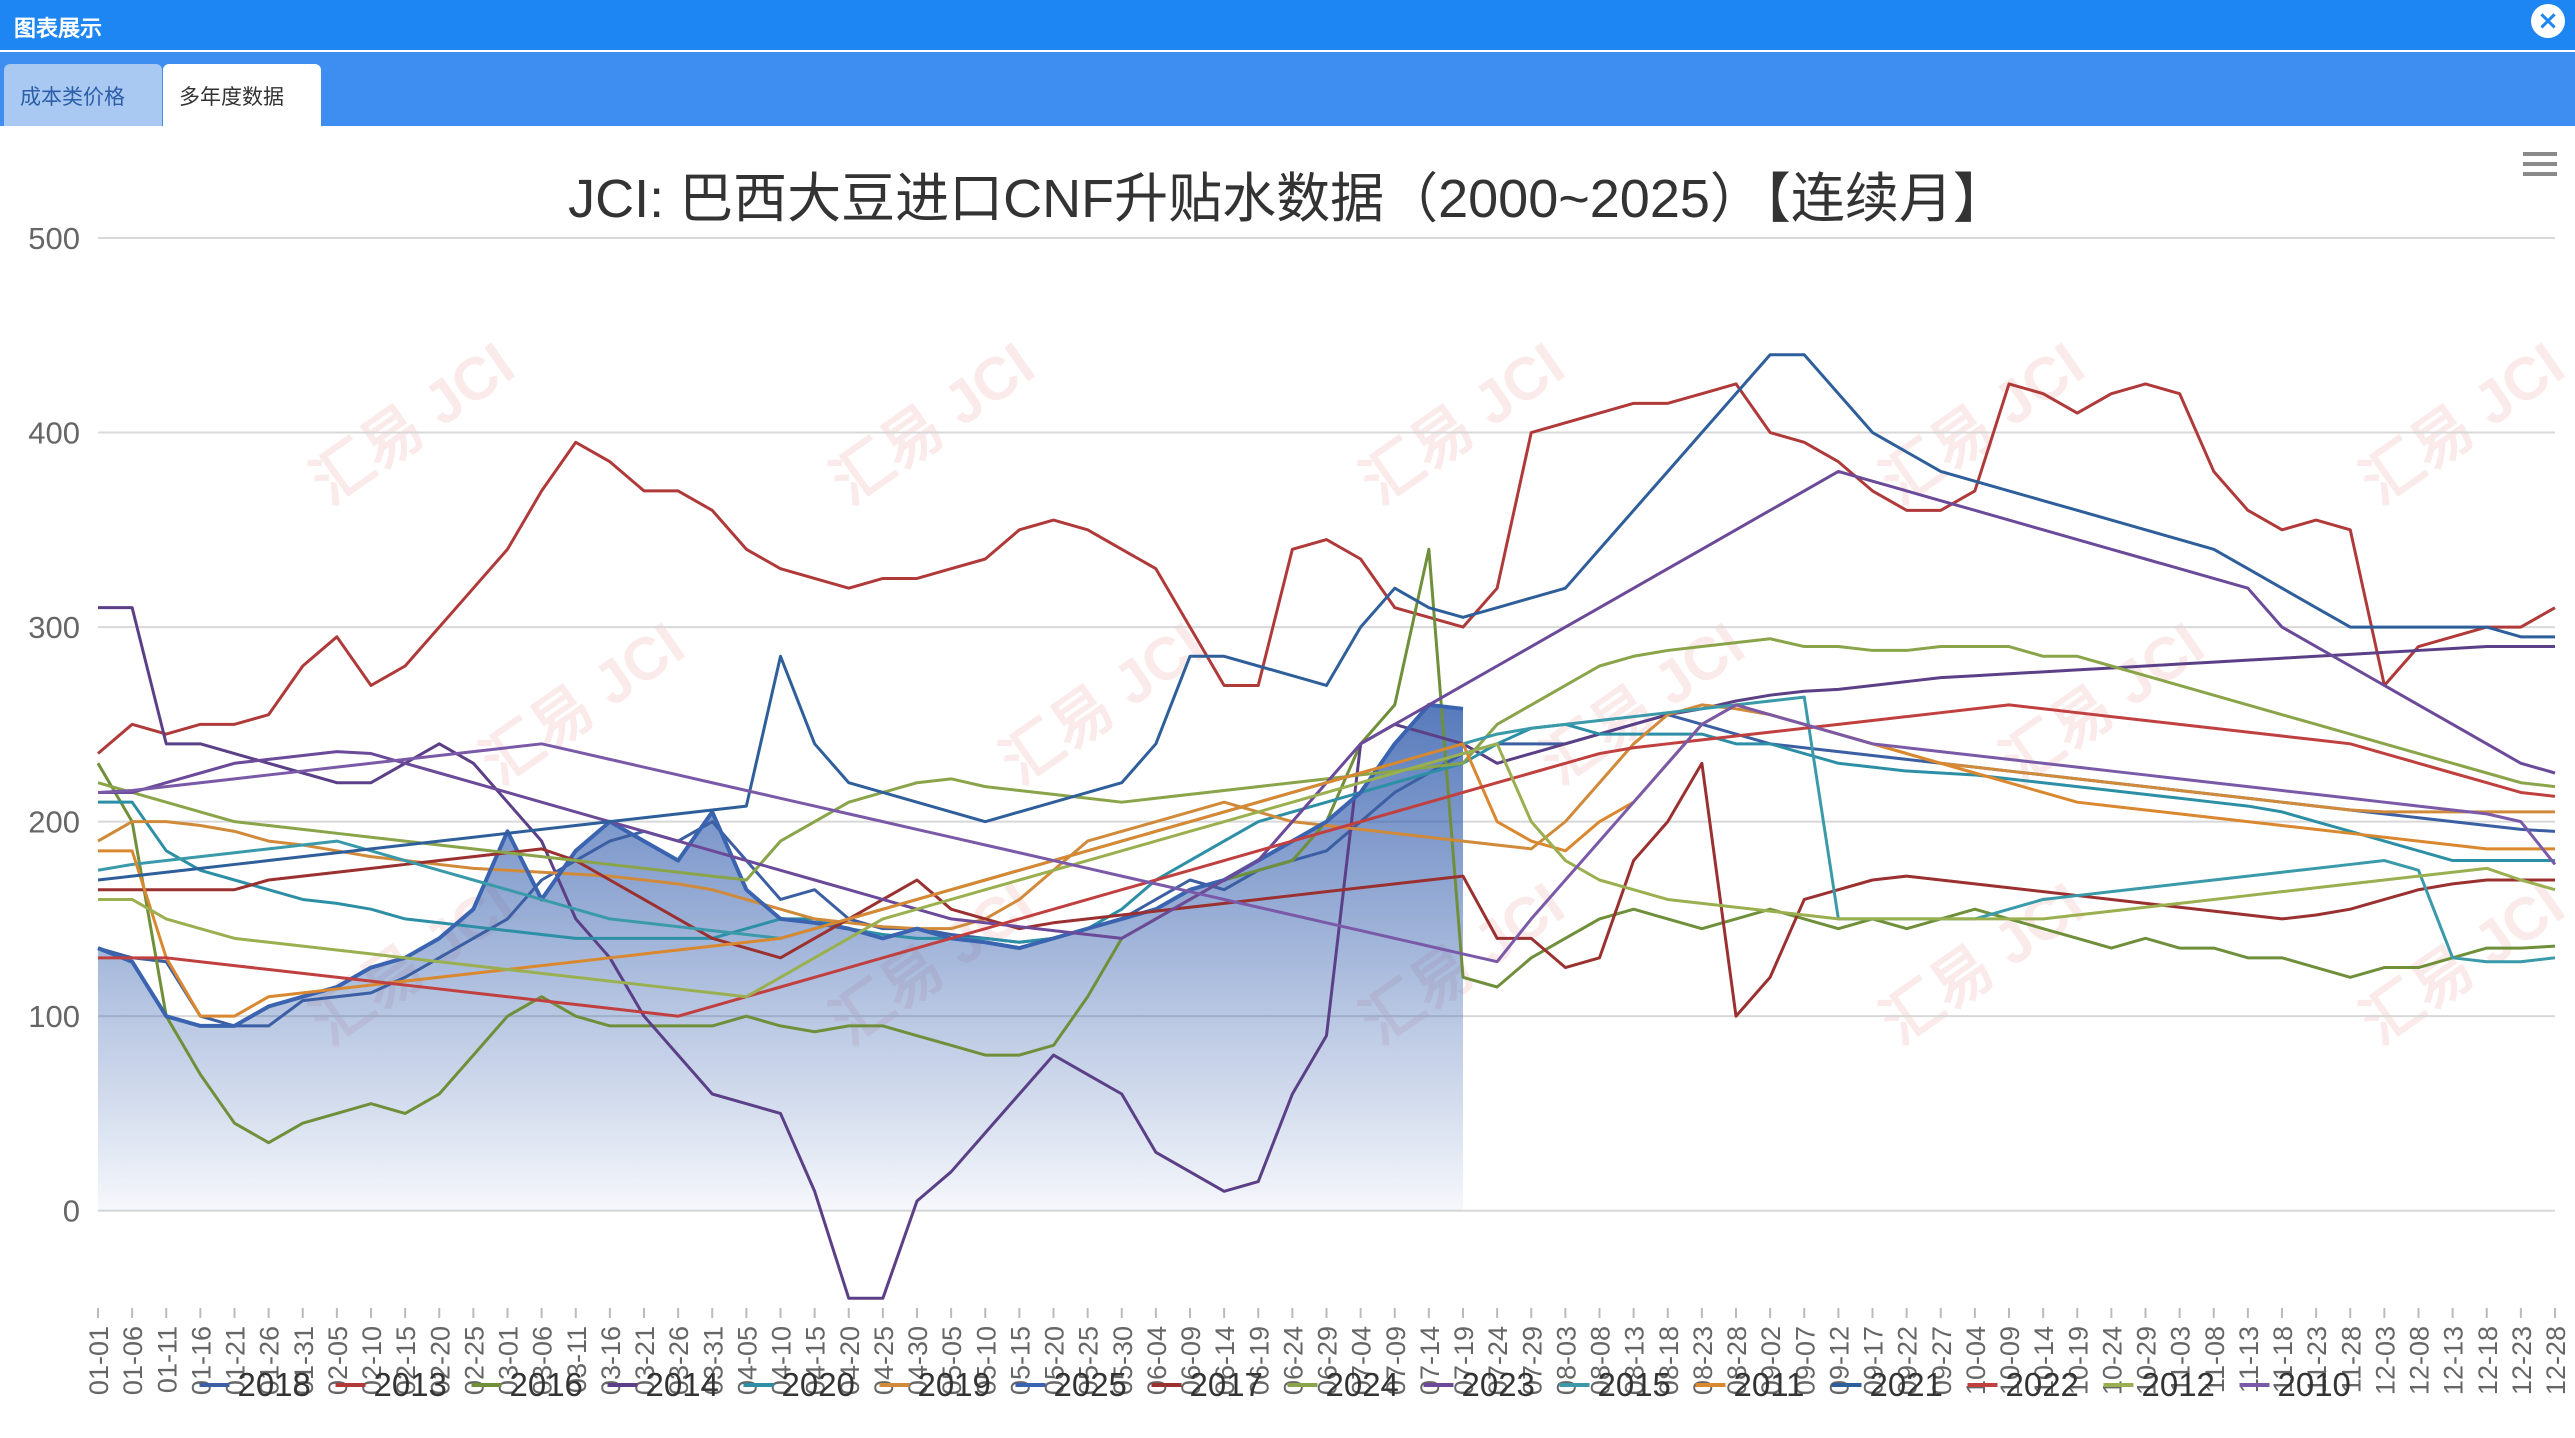  I want to click on legend-label-2010: 2010, so click(2314, 1384).